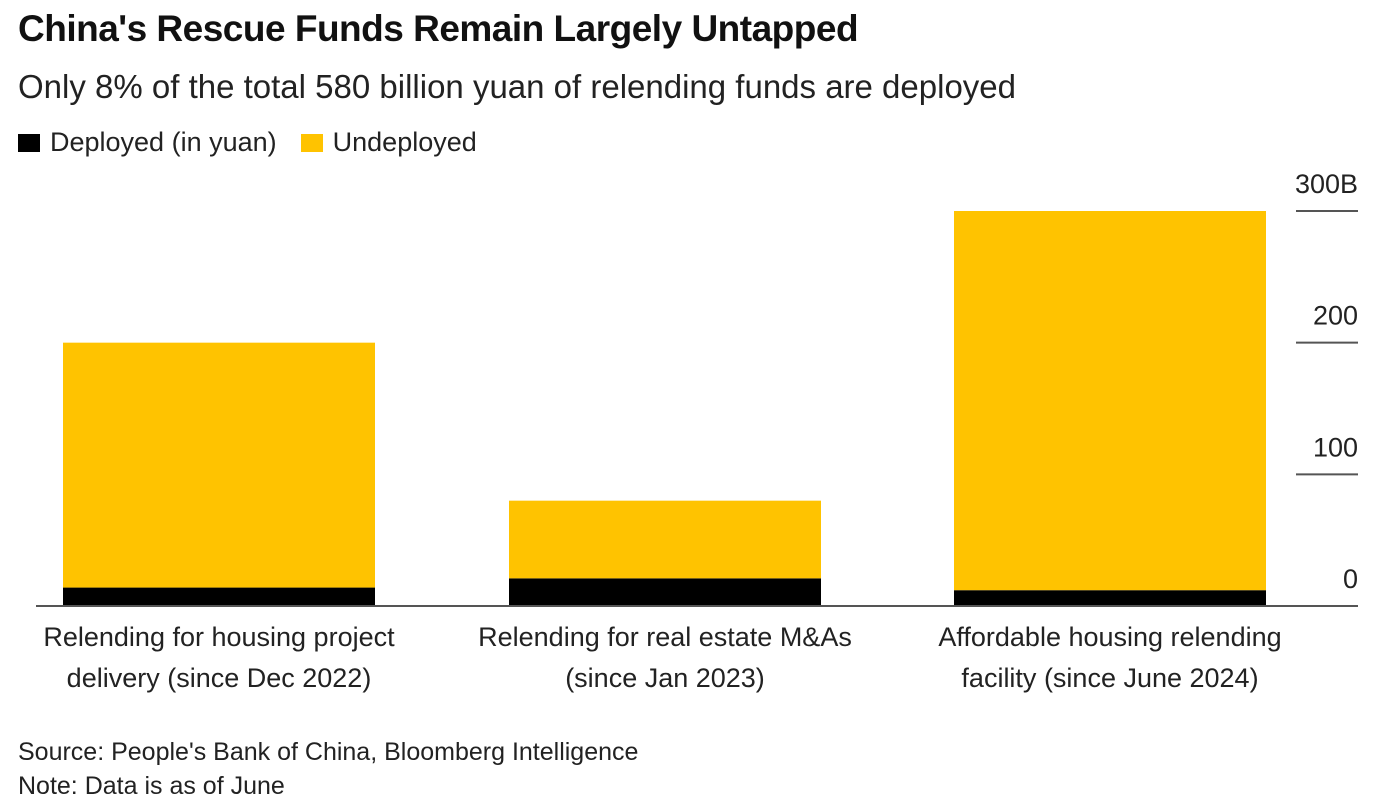 This screenshot has width=1382, height=808. What do you see at coordinates (1326, 381) in the screenshot?
I see `y-axis: 0 100 200 300B` at bounding box center [1326, 381].